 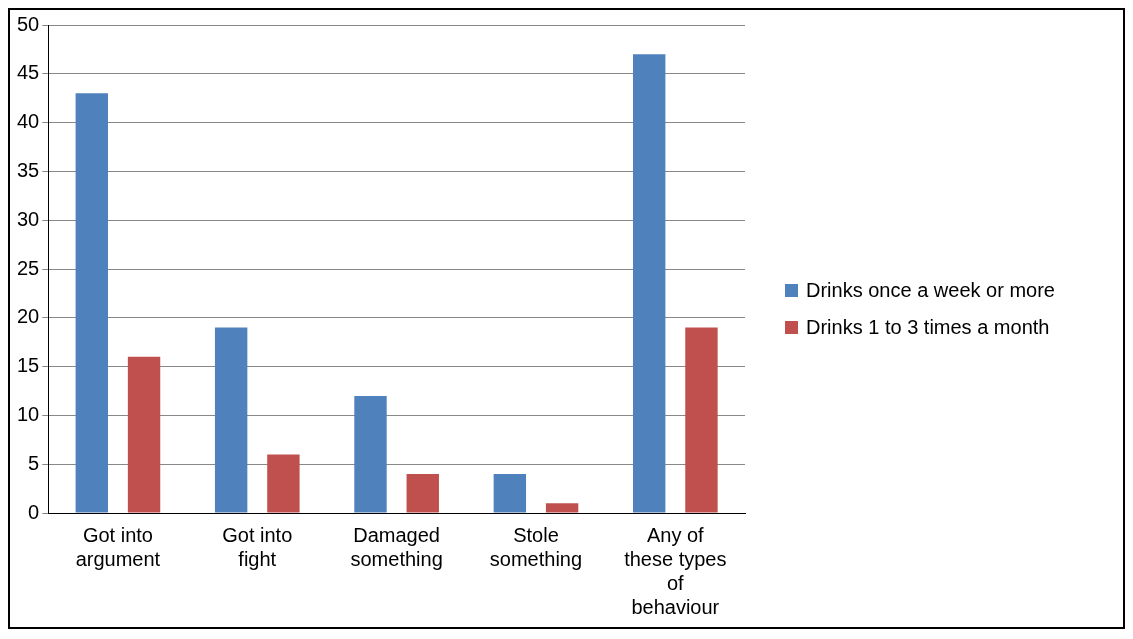 What do you see at coordinates (118, 546) in the screenshot?
I see `x-tick-label: Got into argument` at bounding box center [118, 546].